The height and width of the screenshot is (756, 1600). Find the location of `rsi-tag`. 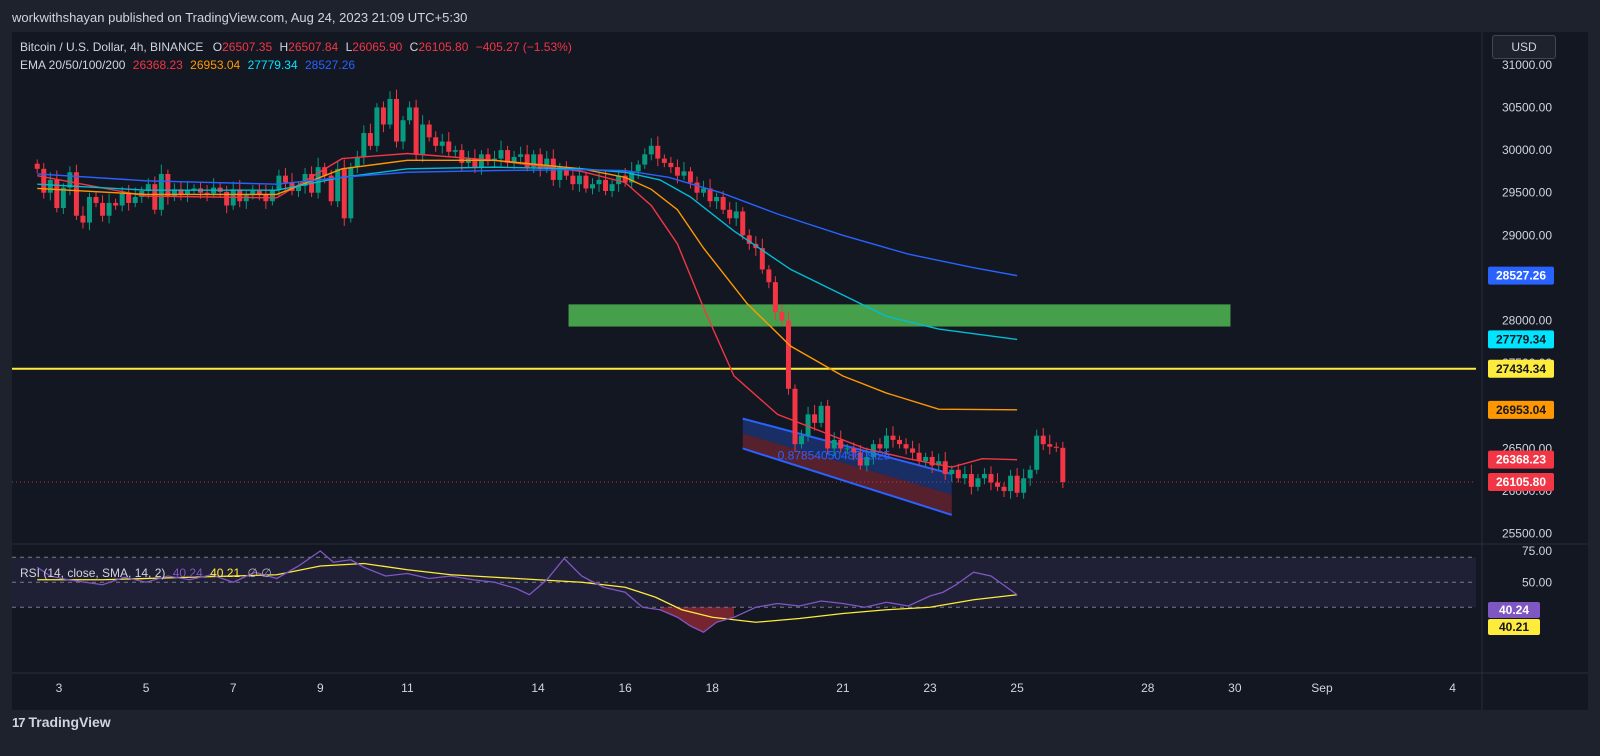

rsi-tag is located at coordinates (1514, 627).